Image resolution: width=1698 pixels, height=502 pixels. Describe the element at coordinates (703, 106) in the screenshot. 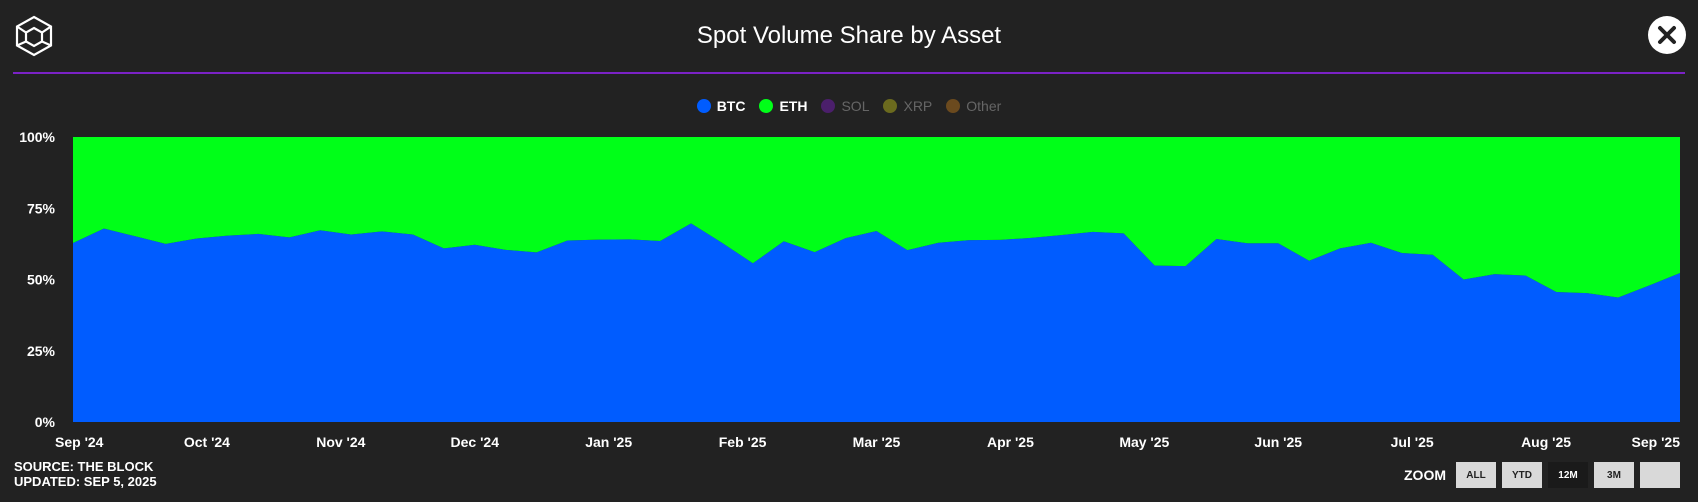

I see `legend-dot-btc` at that location.